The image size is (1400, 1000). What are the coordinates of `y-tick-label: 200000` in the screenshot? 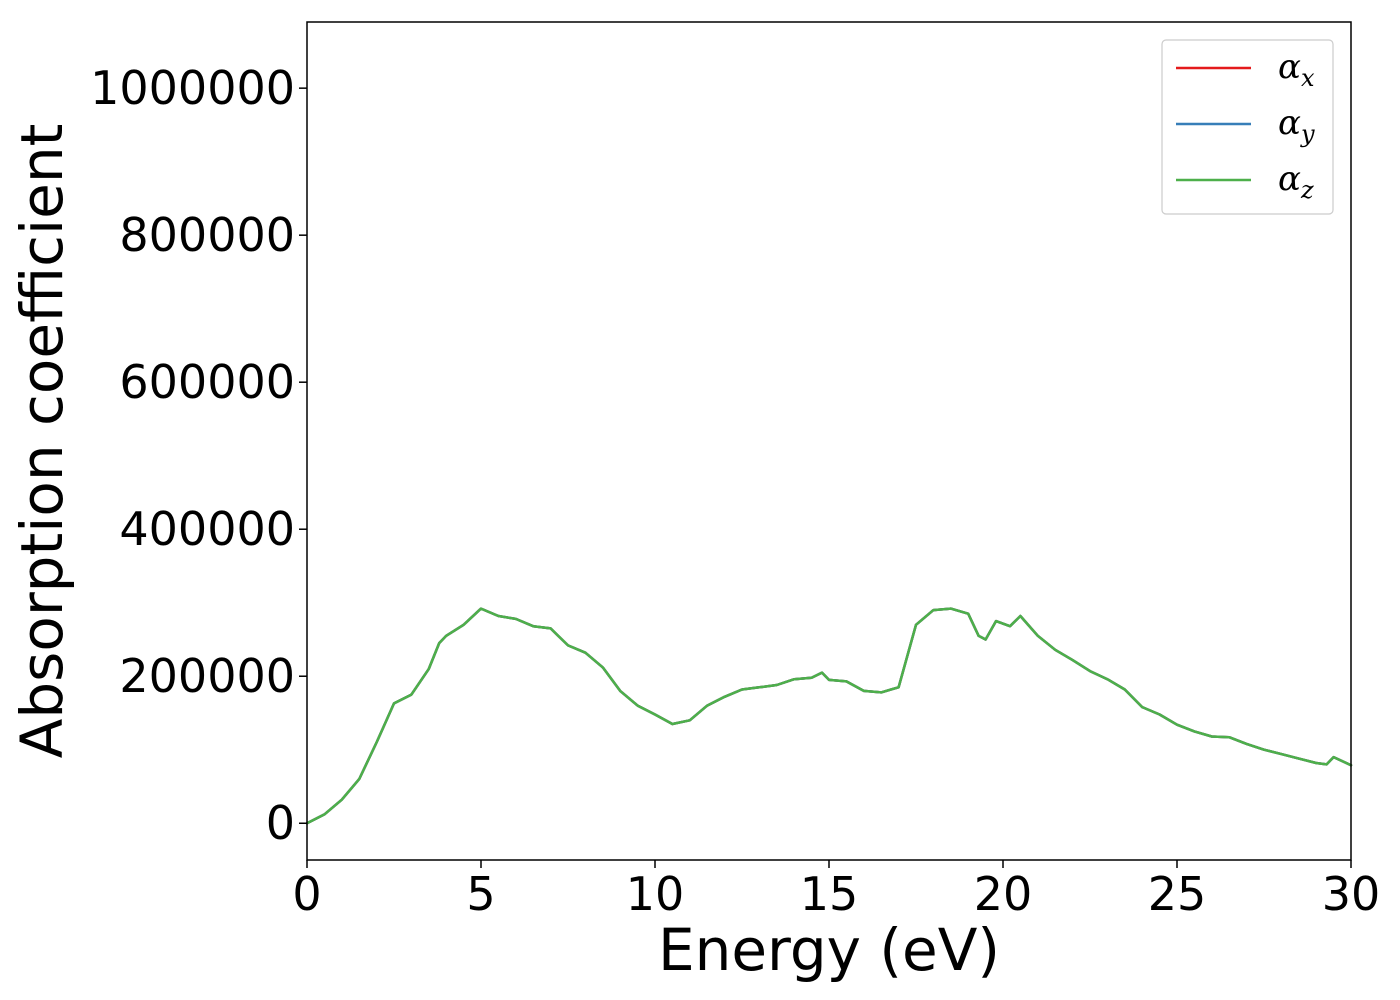 It's located at (207, 676).